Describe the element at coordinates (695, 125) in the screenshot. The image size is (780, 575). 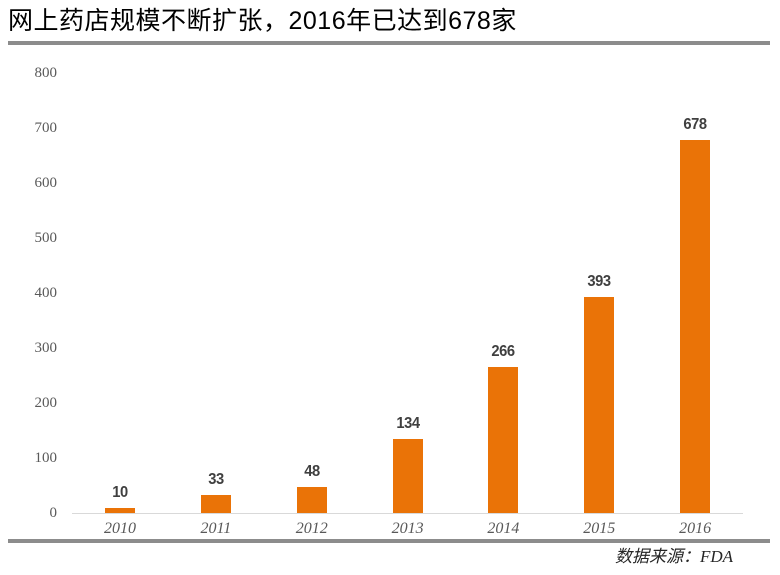
I see `bar-value-label: 678` at that location.